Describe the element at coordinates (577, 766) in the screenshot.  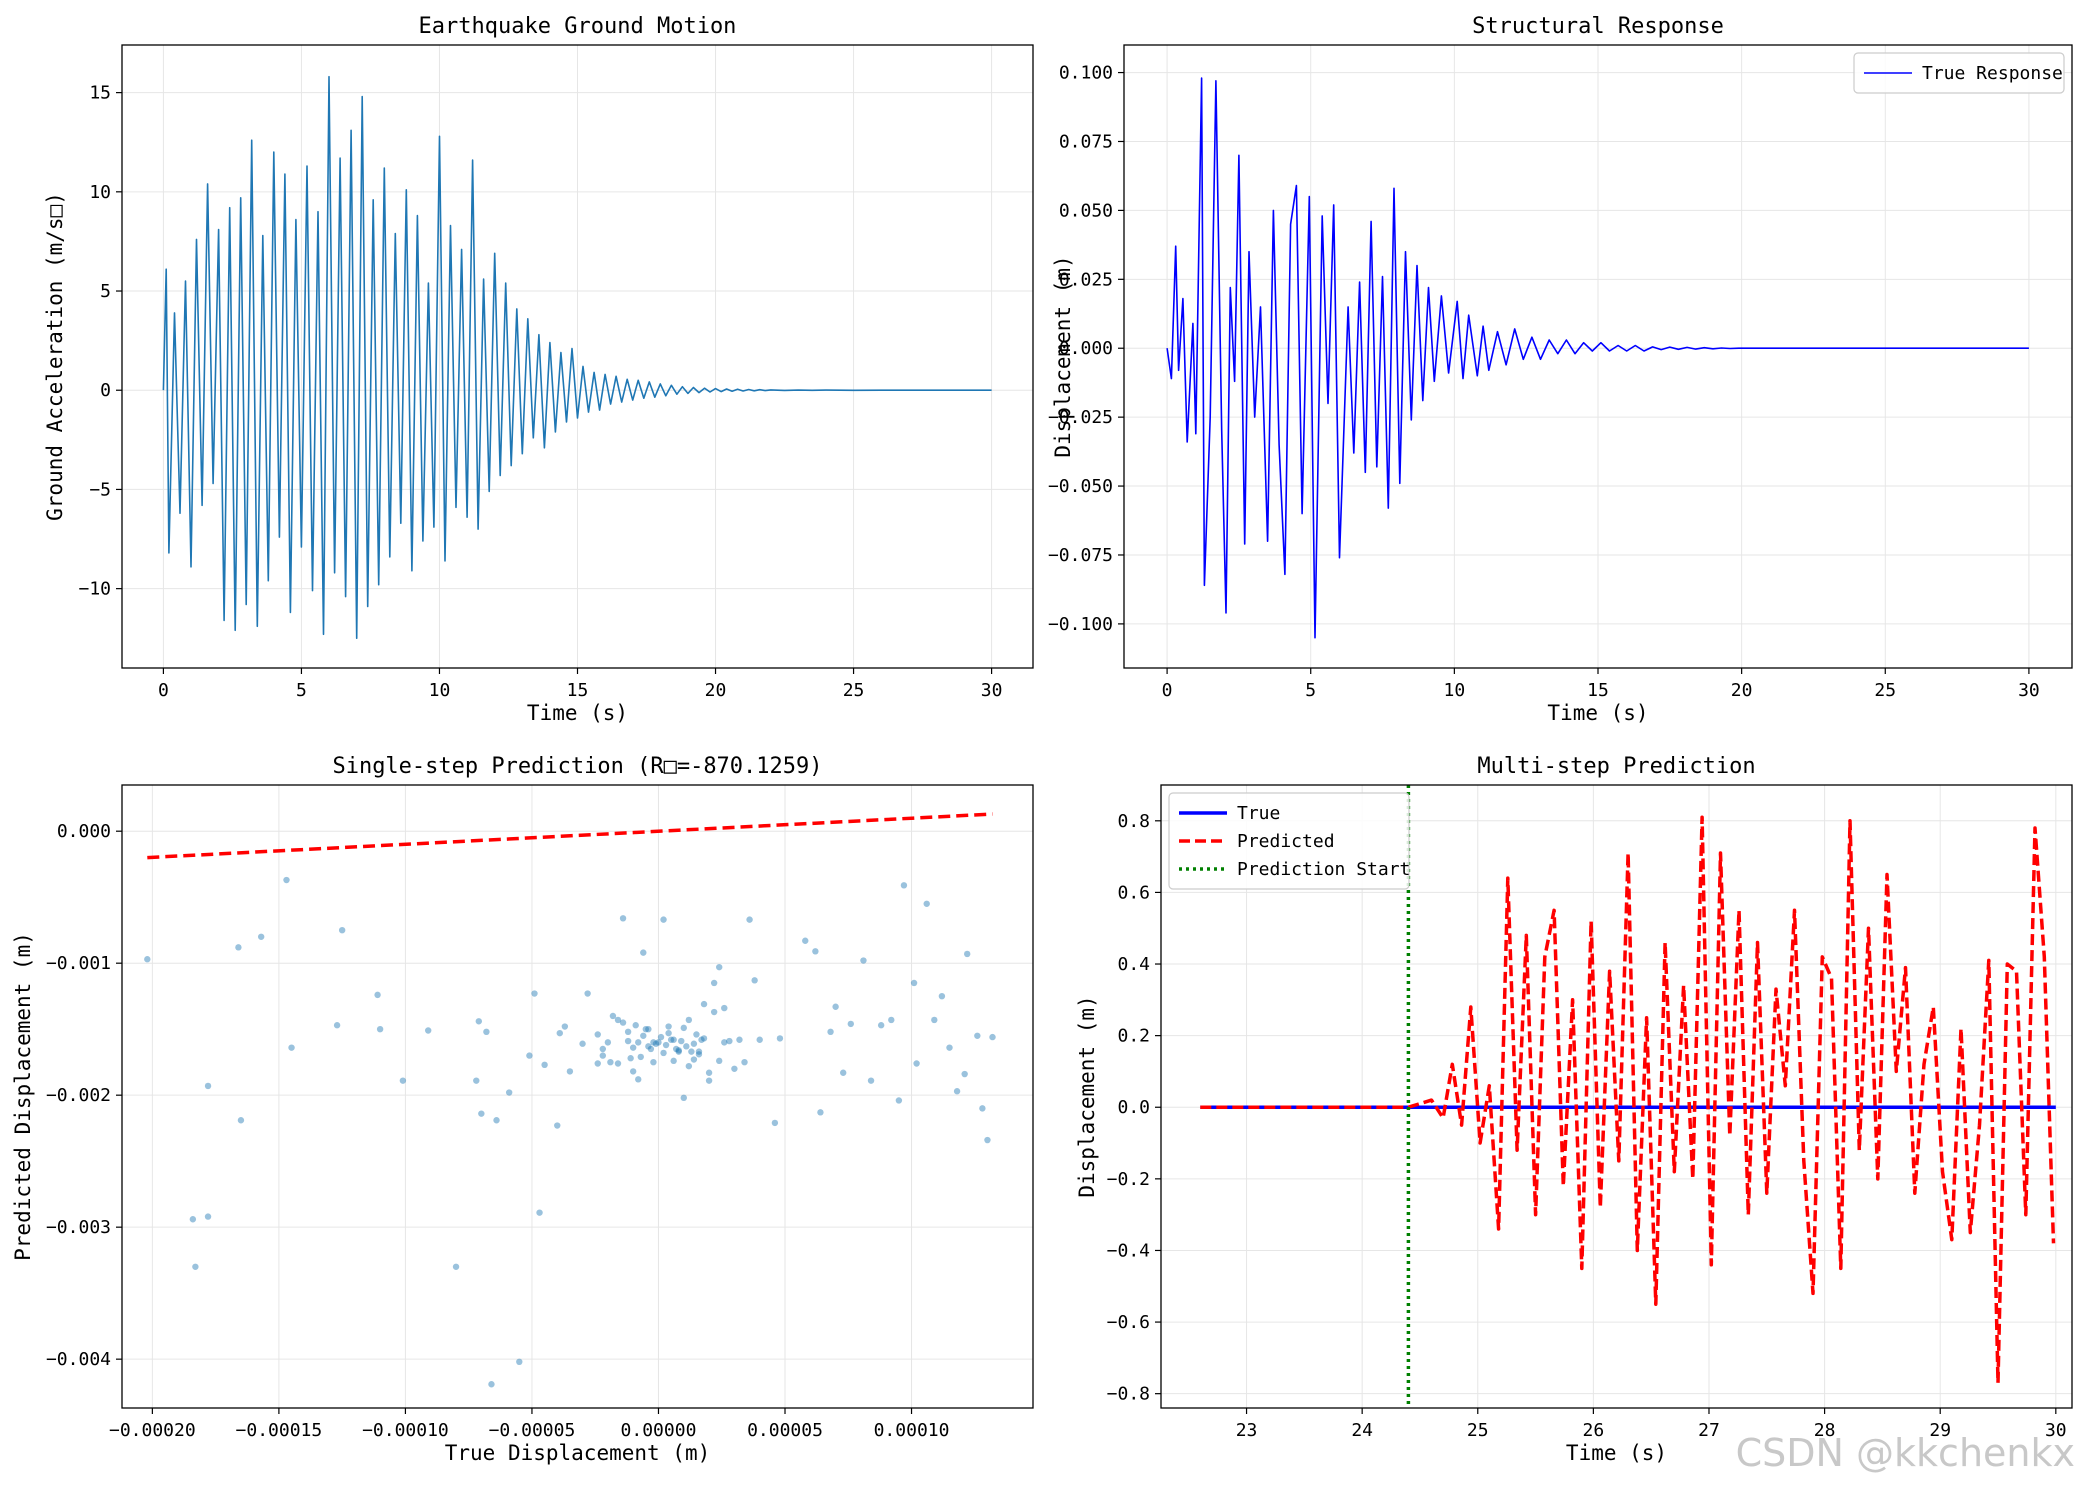
I see `chart-title: Single-step Prediction (R□=-870.1259)` at that location.